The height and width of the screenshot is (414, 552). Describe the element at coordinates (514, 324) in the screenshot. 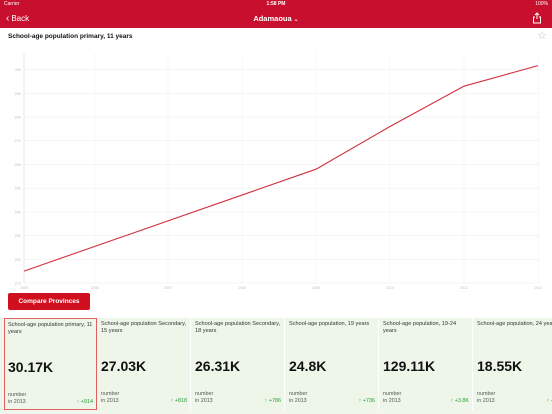

I see `card-title: School-age population, 24 years` at that location.